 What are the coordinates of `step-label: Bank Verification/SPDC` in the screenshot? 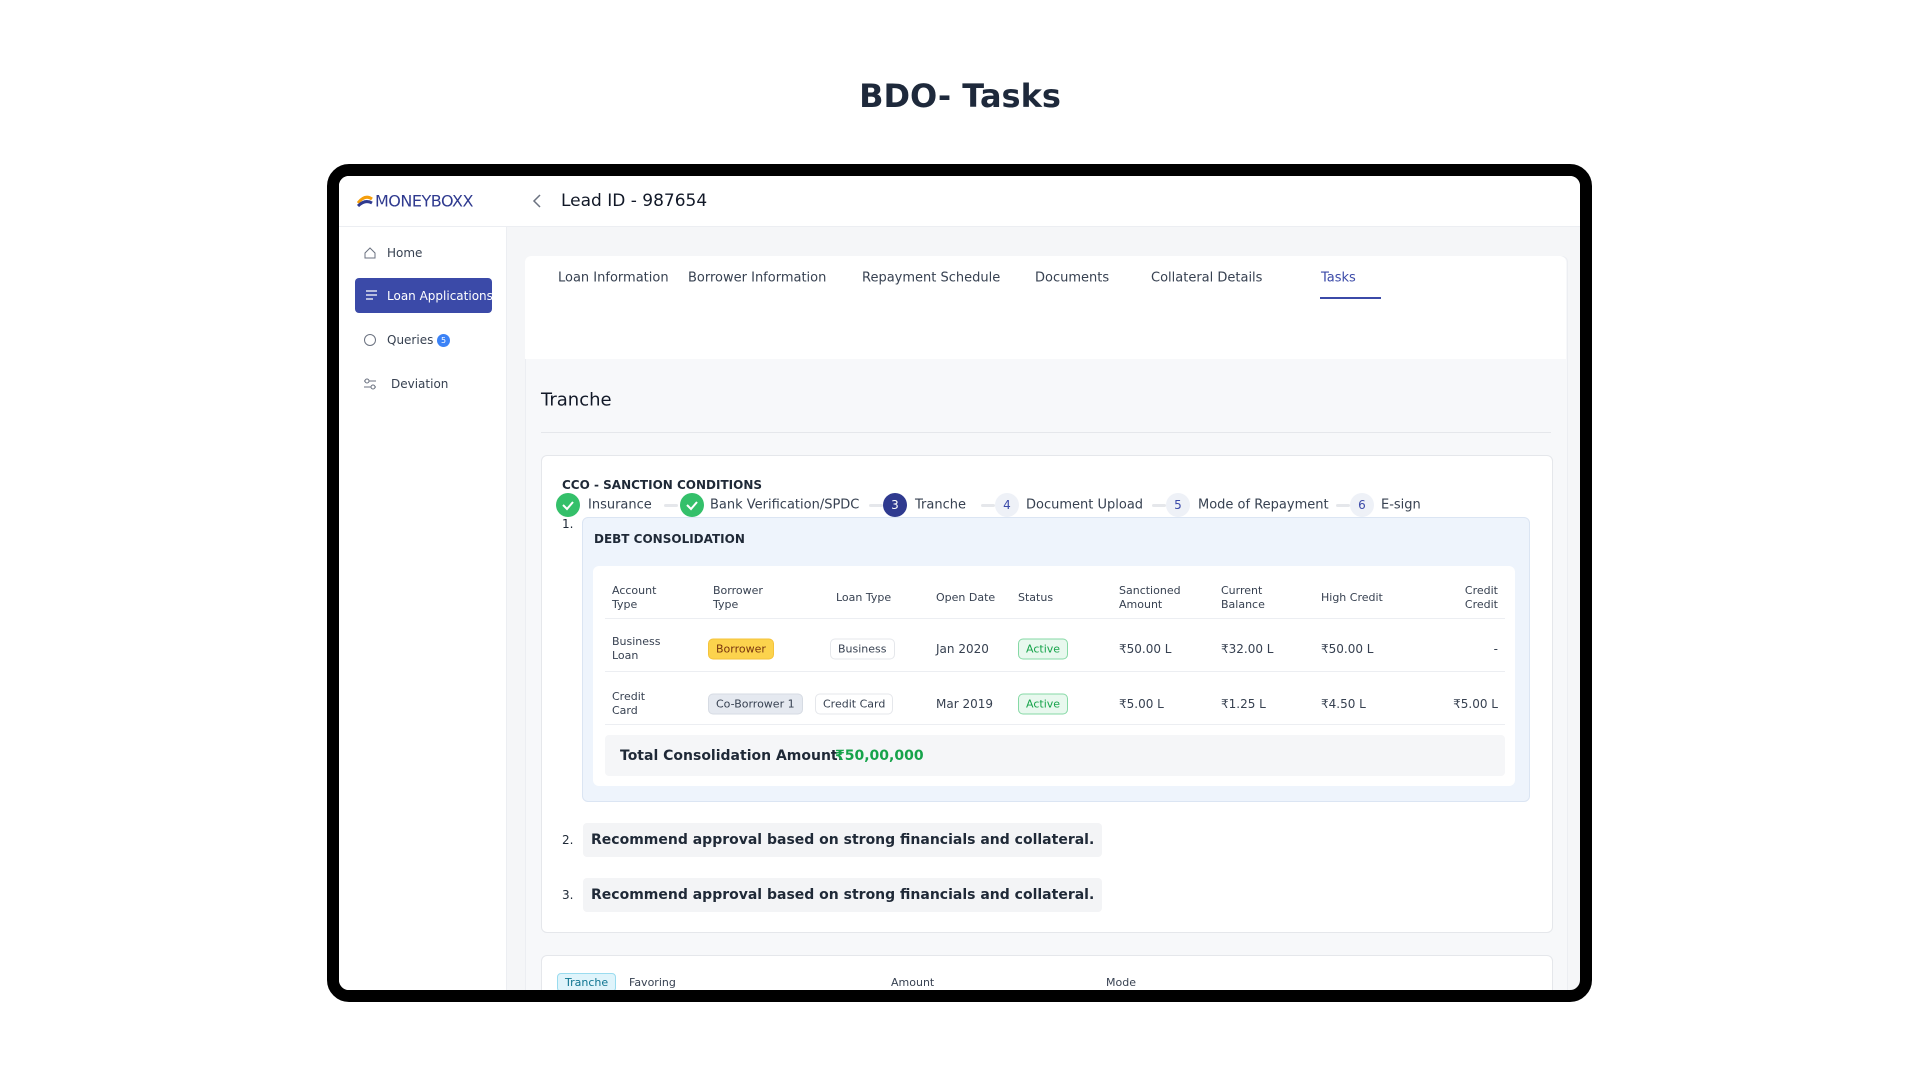 It's located at (785, 505).